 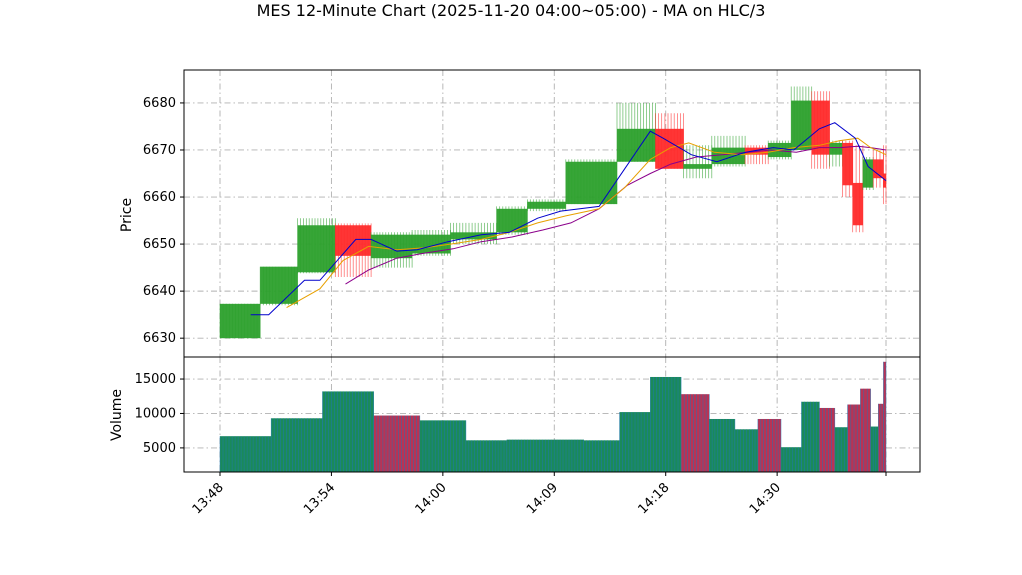 I want to click on x-tick-label: 13:54, so click(x=319, y=498).